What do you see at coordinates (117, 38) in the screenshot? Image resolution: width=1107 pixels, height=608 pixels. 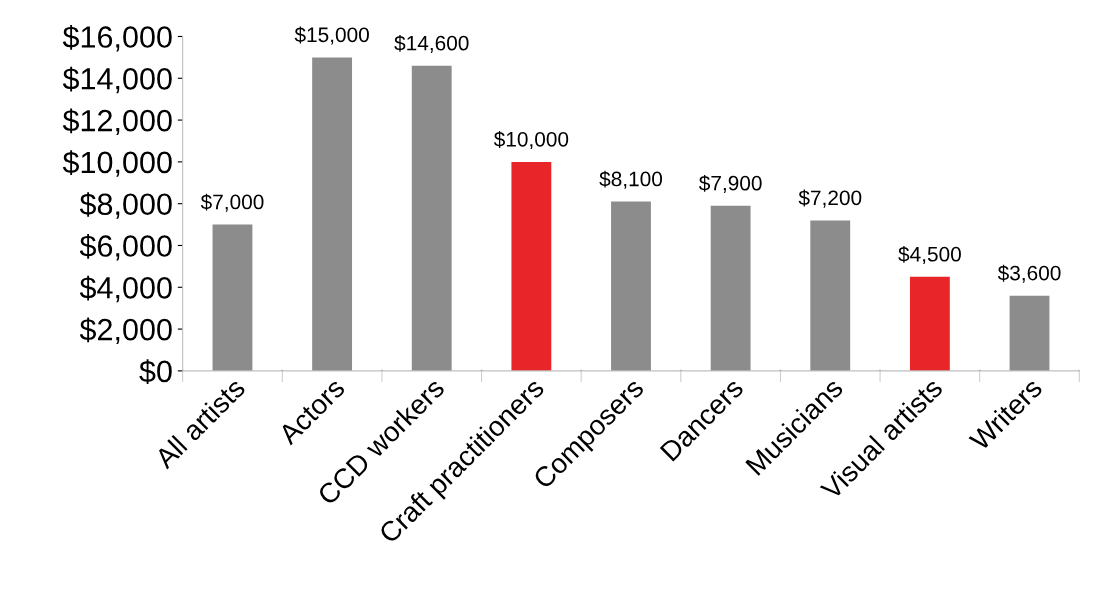 I see `y-tick-label: $16,000` at bounding box center [117, 38].